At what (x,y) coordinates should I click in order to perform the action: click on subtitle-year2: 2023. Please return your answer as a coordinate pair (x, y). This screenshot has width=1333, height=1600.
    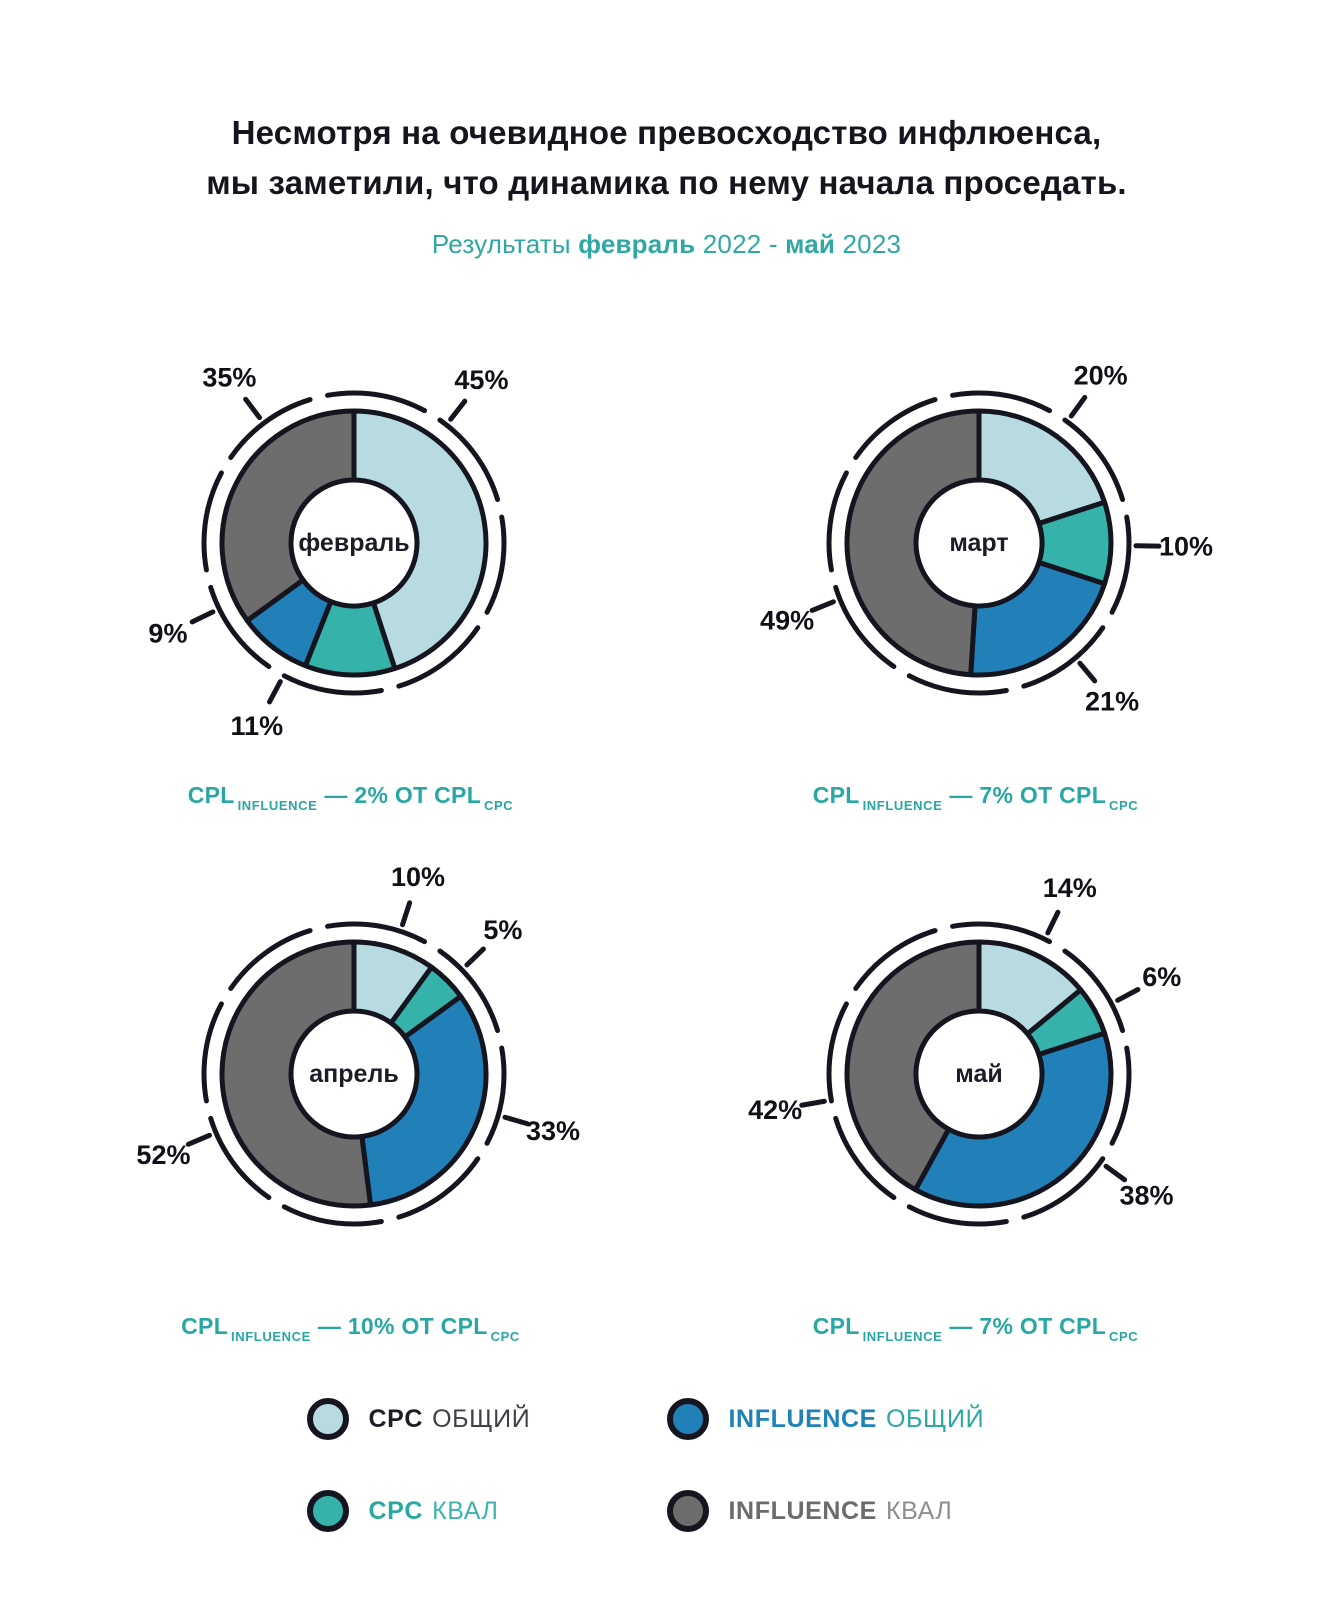
    Looking at the image, I should click on (872, 244).